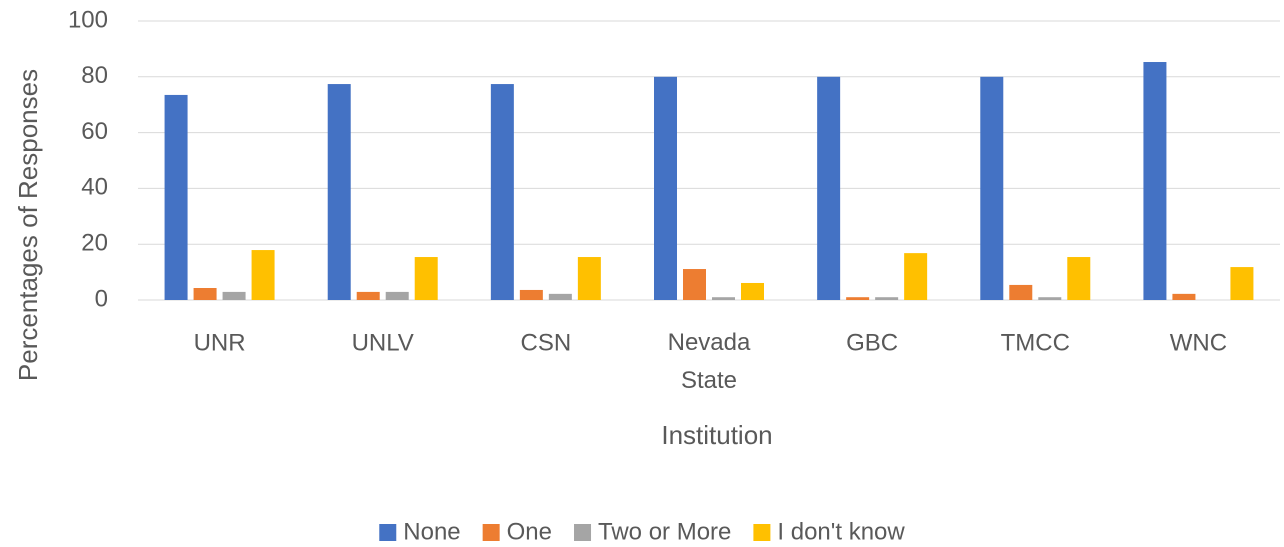 This screenshot has height=547, width=1284. What do you see at coordinates (28, 225) in the screenshot?
I see `y-axis-title: Percentages of Responses` at bounding box center [28, 225].